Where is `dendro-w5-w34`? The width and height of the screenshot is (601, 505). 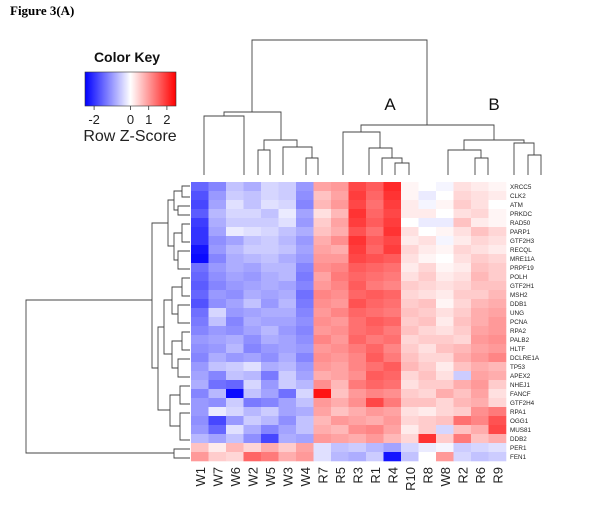 dendro-w5-w34 is located at coordinates (297, 160).